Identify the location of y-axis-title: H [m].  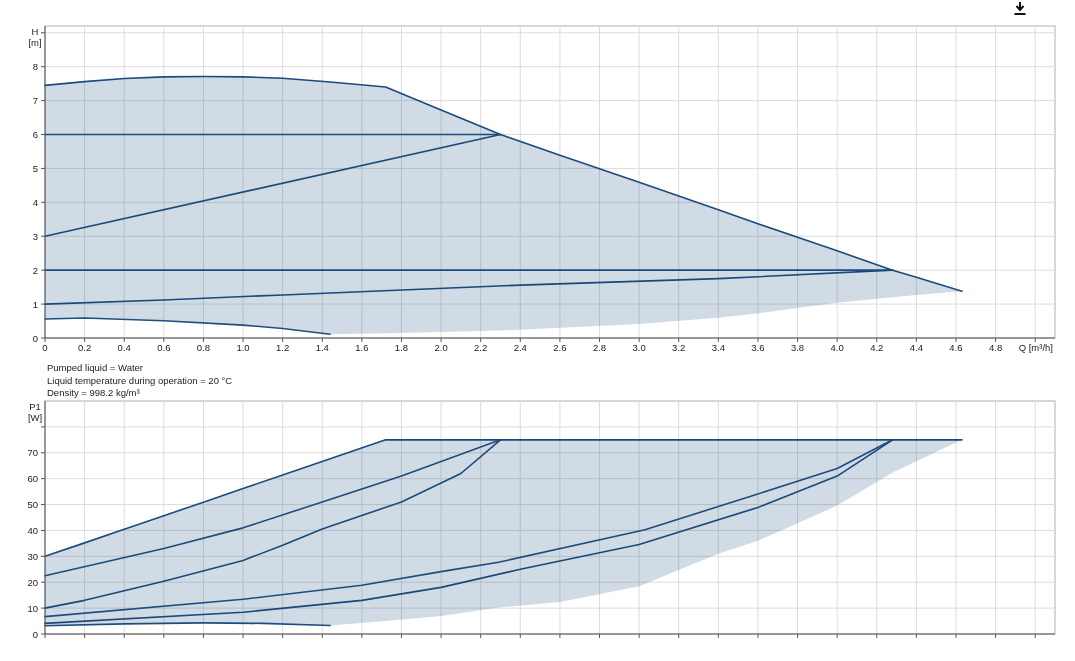
(35, 37).